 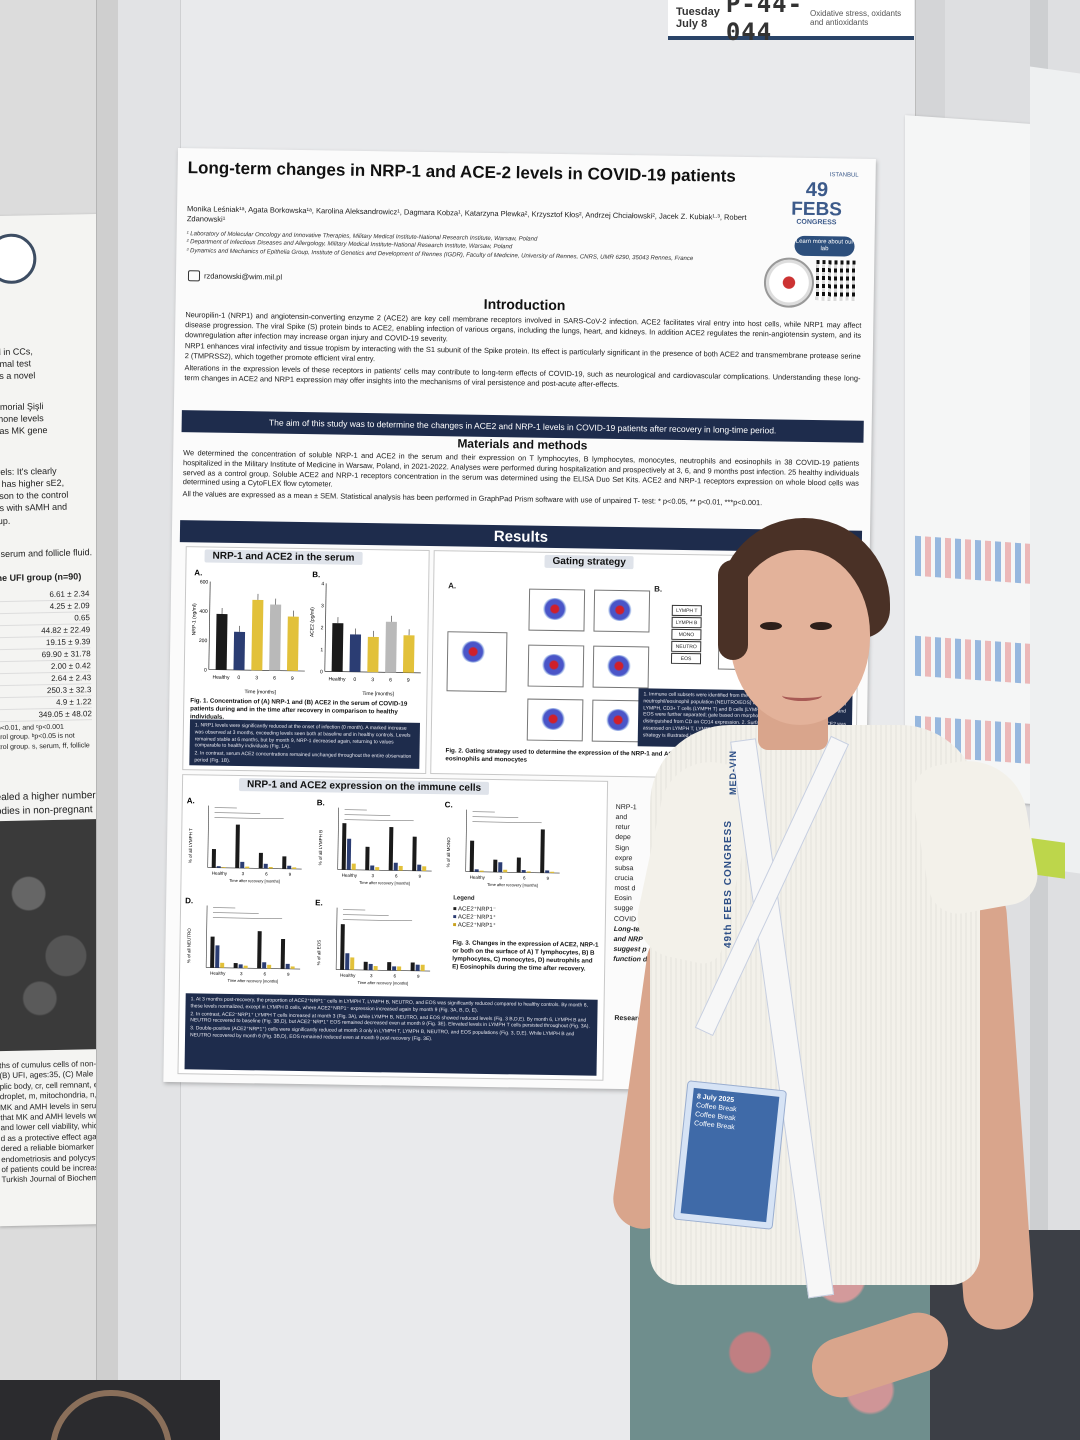 I want to click on serum-xlabel-a: Time [months], so click(x=260, y=692).